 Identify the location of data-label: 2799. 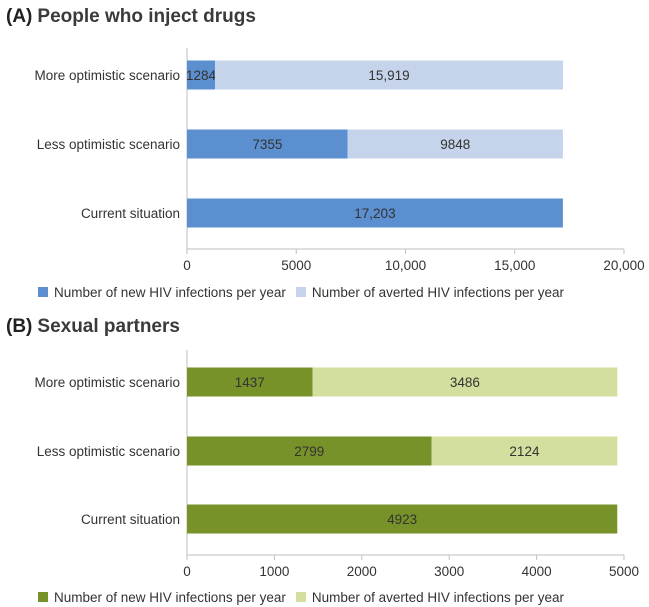
(309, 451).